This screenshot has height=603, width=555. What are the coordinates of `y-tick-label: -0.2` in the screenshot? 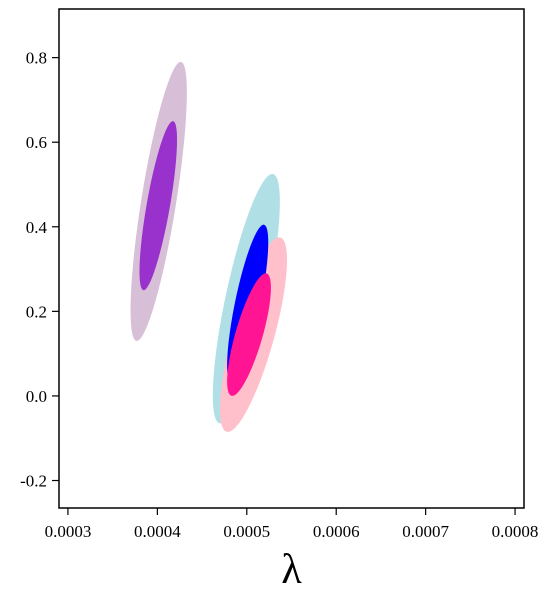 It's located at (33, 481).